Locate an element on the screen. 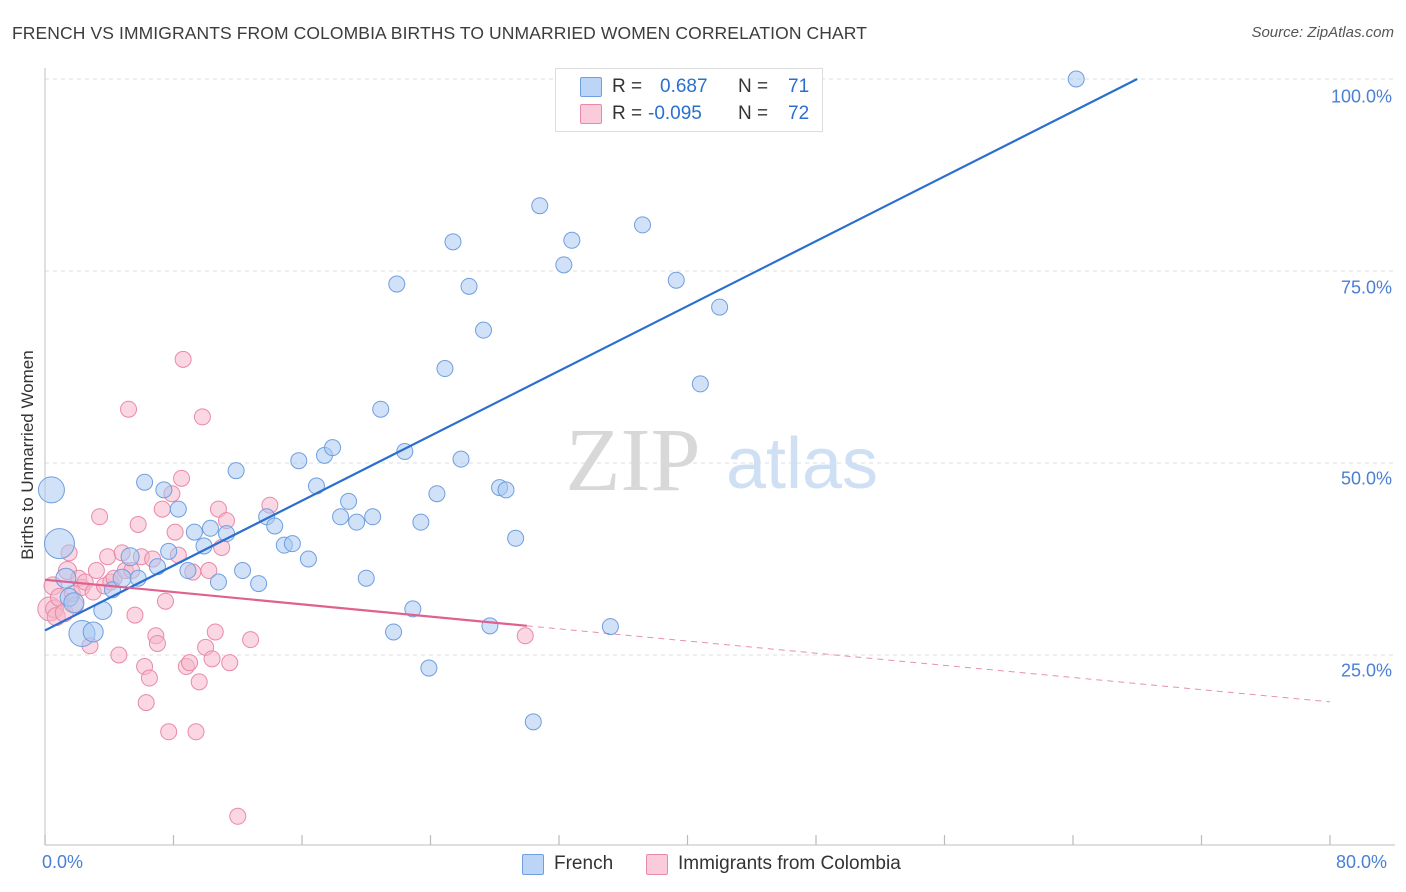 The width and height of the screenshot is (1406, 892). legend-swatch-french is located at coordinates (591, 87).